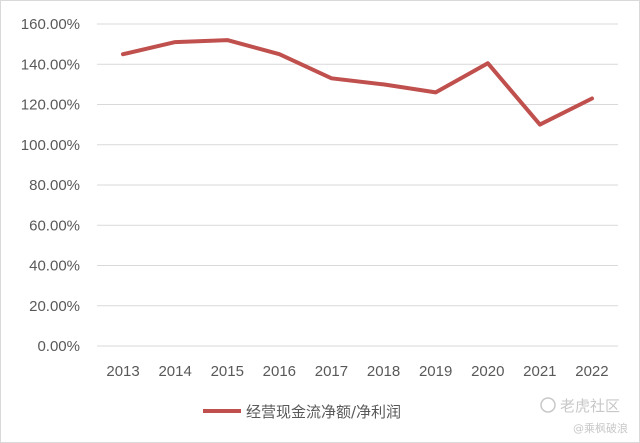 Image resolution: width=640 pixels, height=443 pixels. Describe the element at coordinates (50, 24) in the screenshot. I see `y-tick-label: 160.00%` at that location.